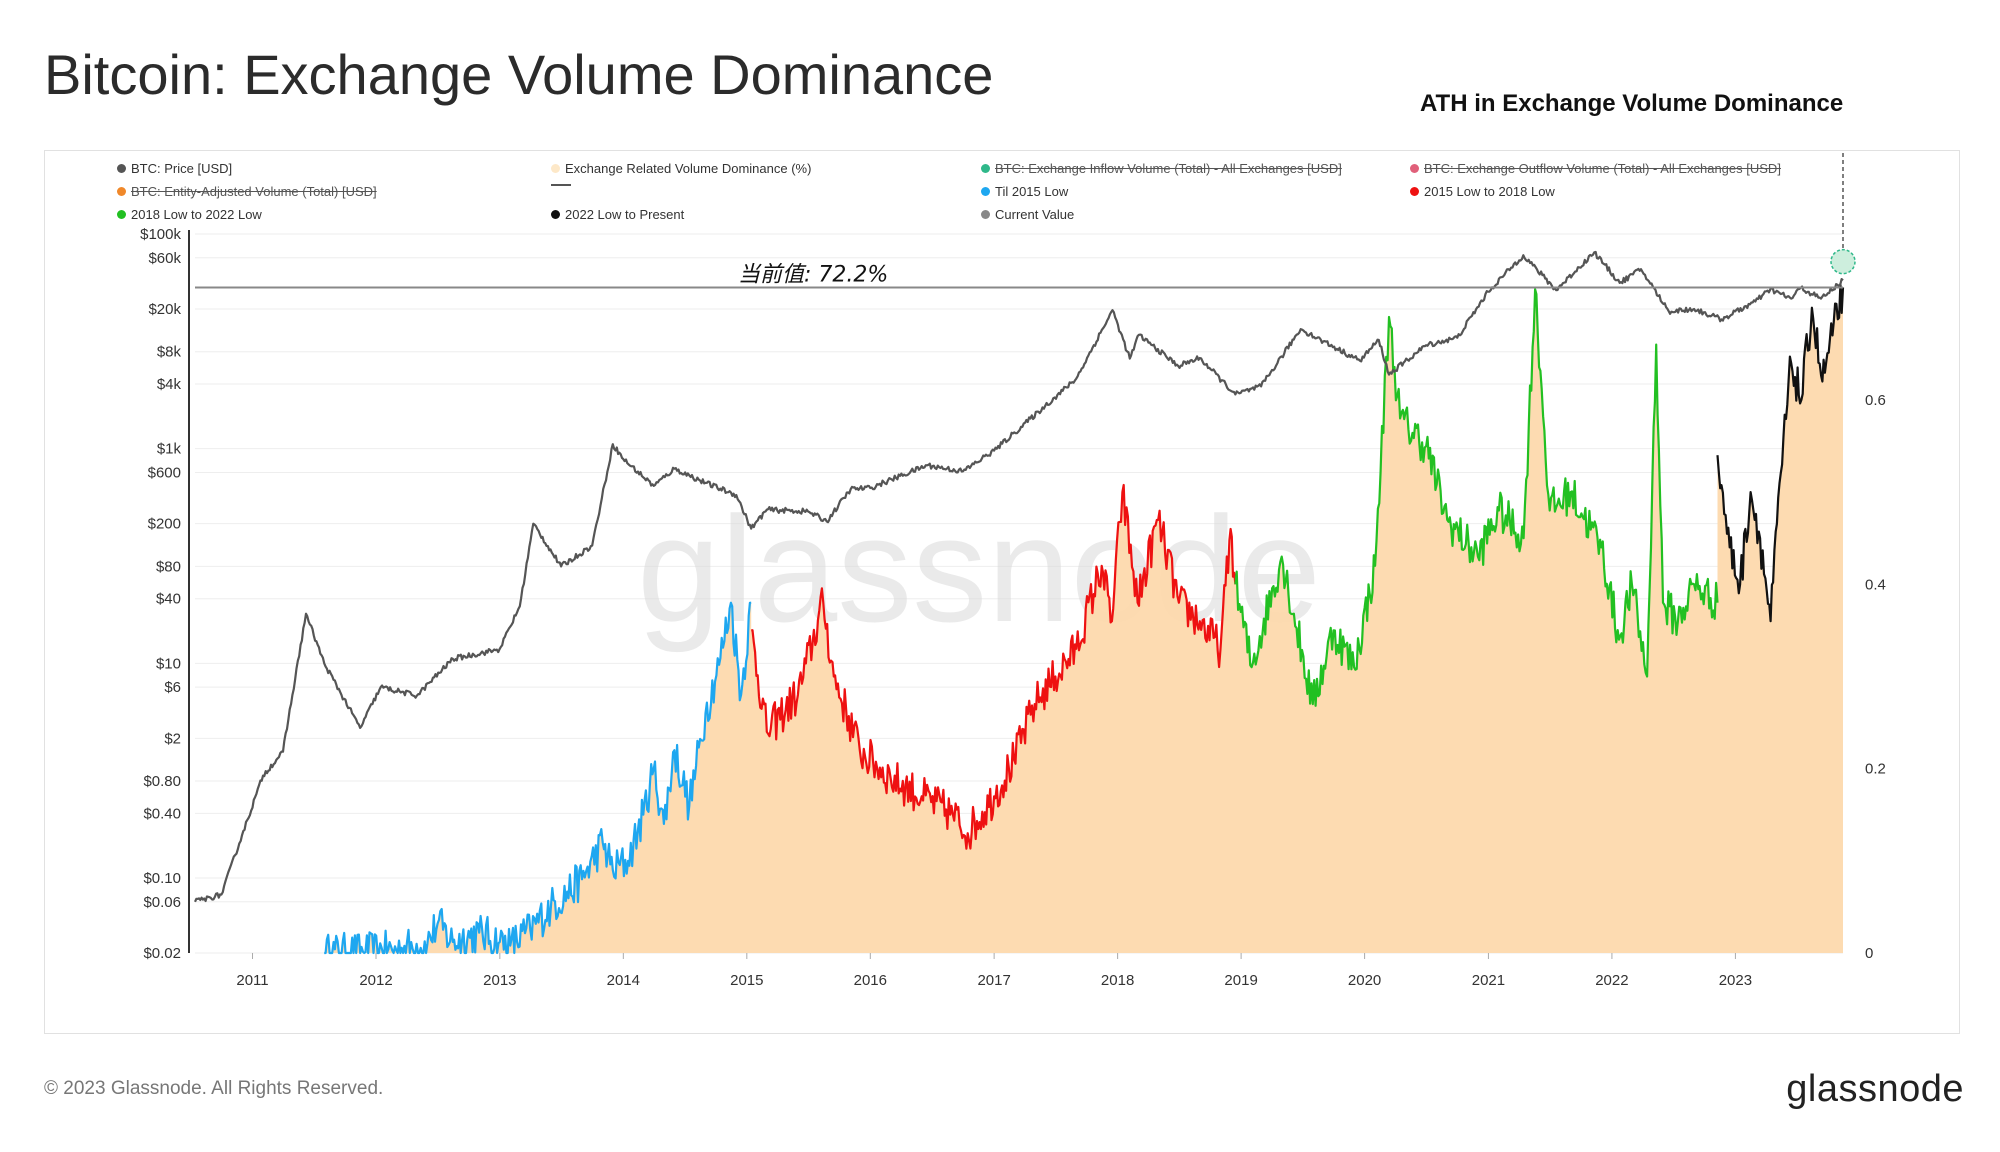  Describe the element at coordinates (1489, 191) in the screenshot. I see `legend-label: 2015 Low to 2018 Low` at that location.